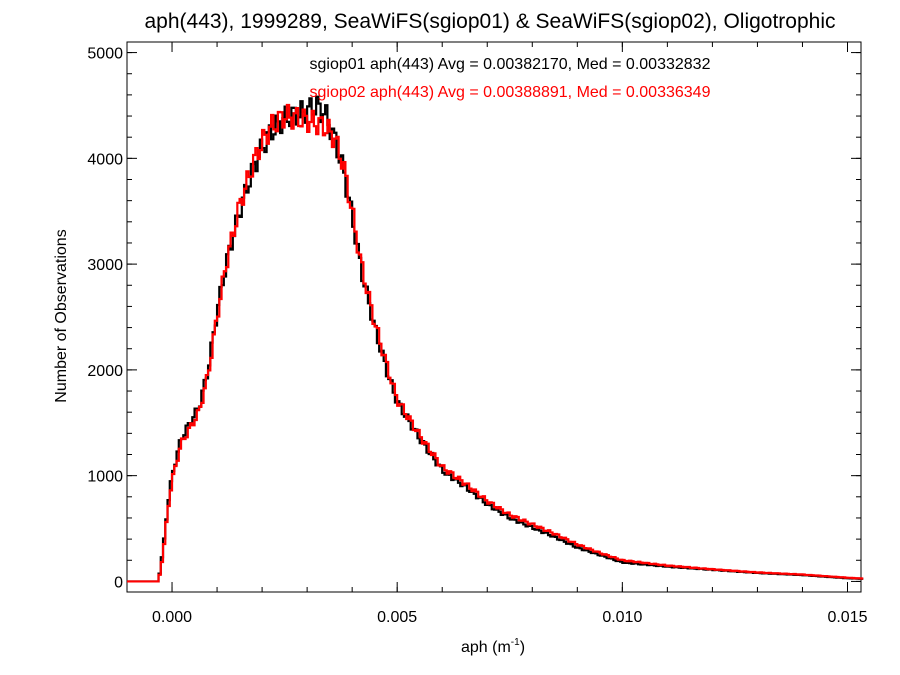 The width and height of the screenshot is (900, 675). Describe the element at coordinates (105, 265) in the screenshot. I see `y-tick-label: 3000` at that location.